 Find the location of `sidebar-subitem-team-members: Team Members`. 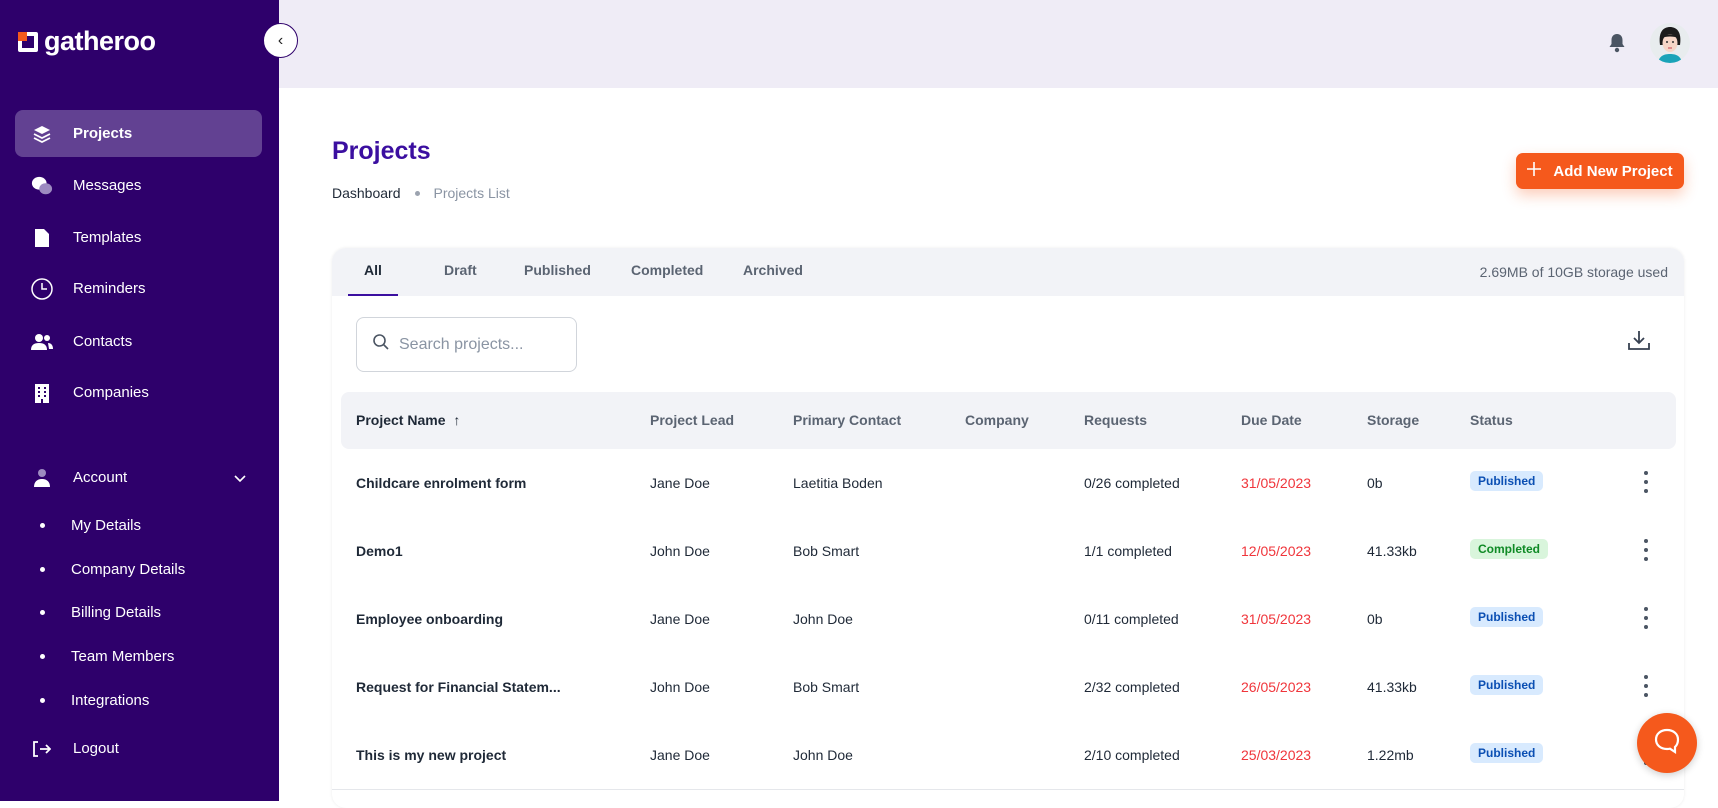

sidebar-subitem-team-members: Team Members is located at coordinates (138, 656).